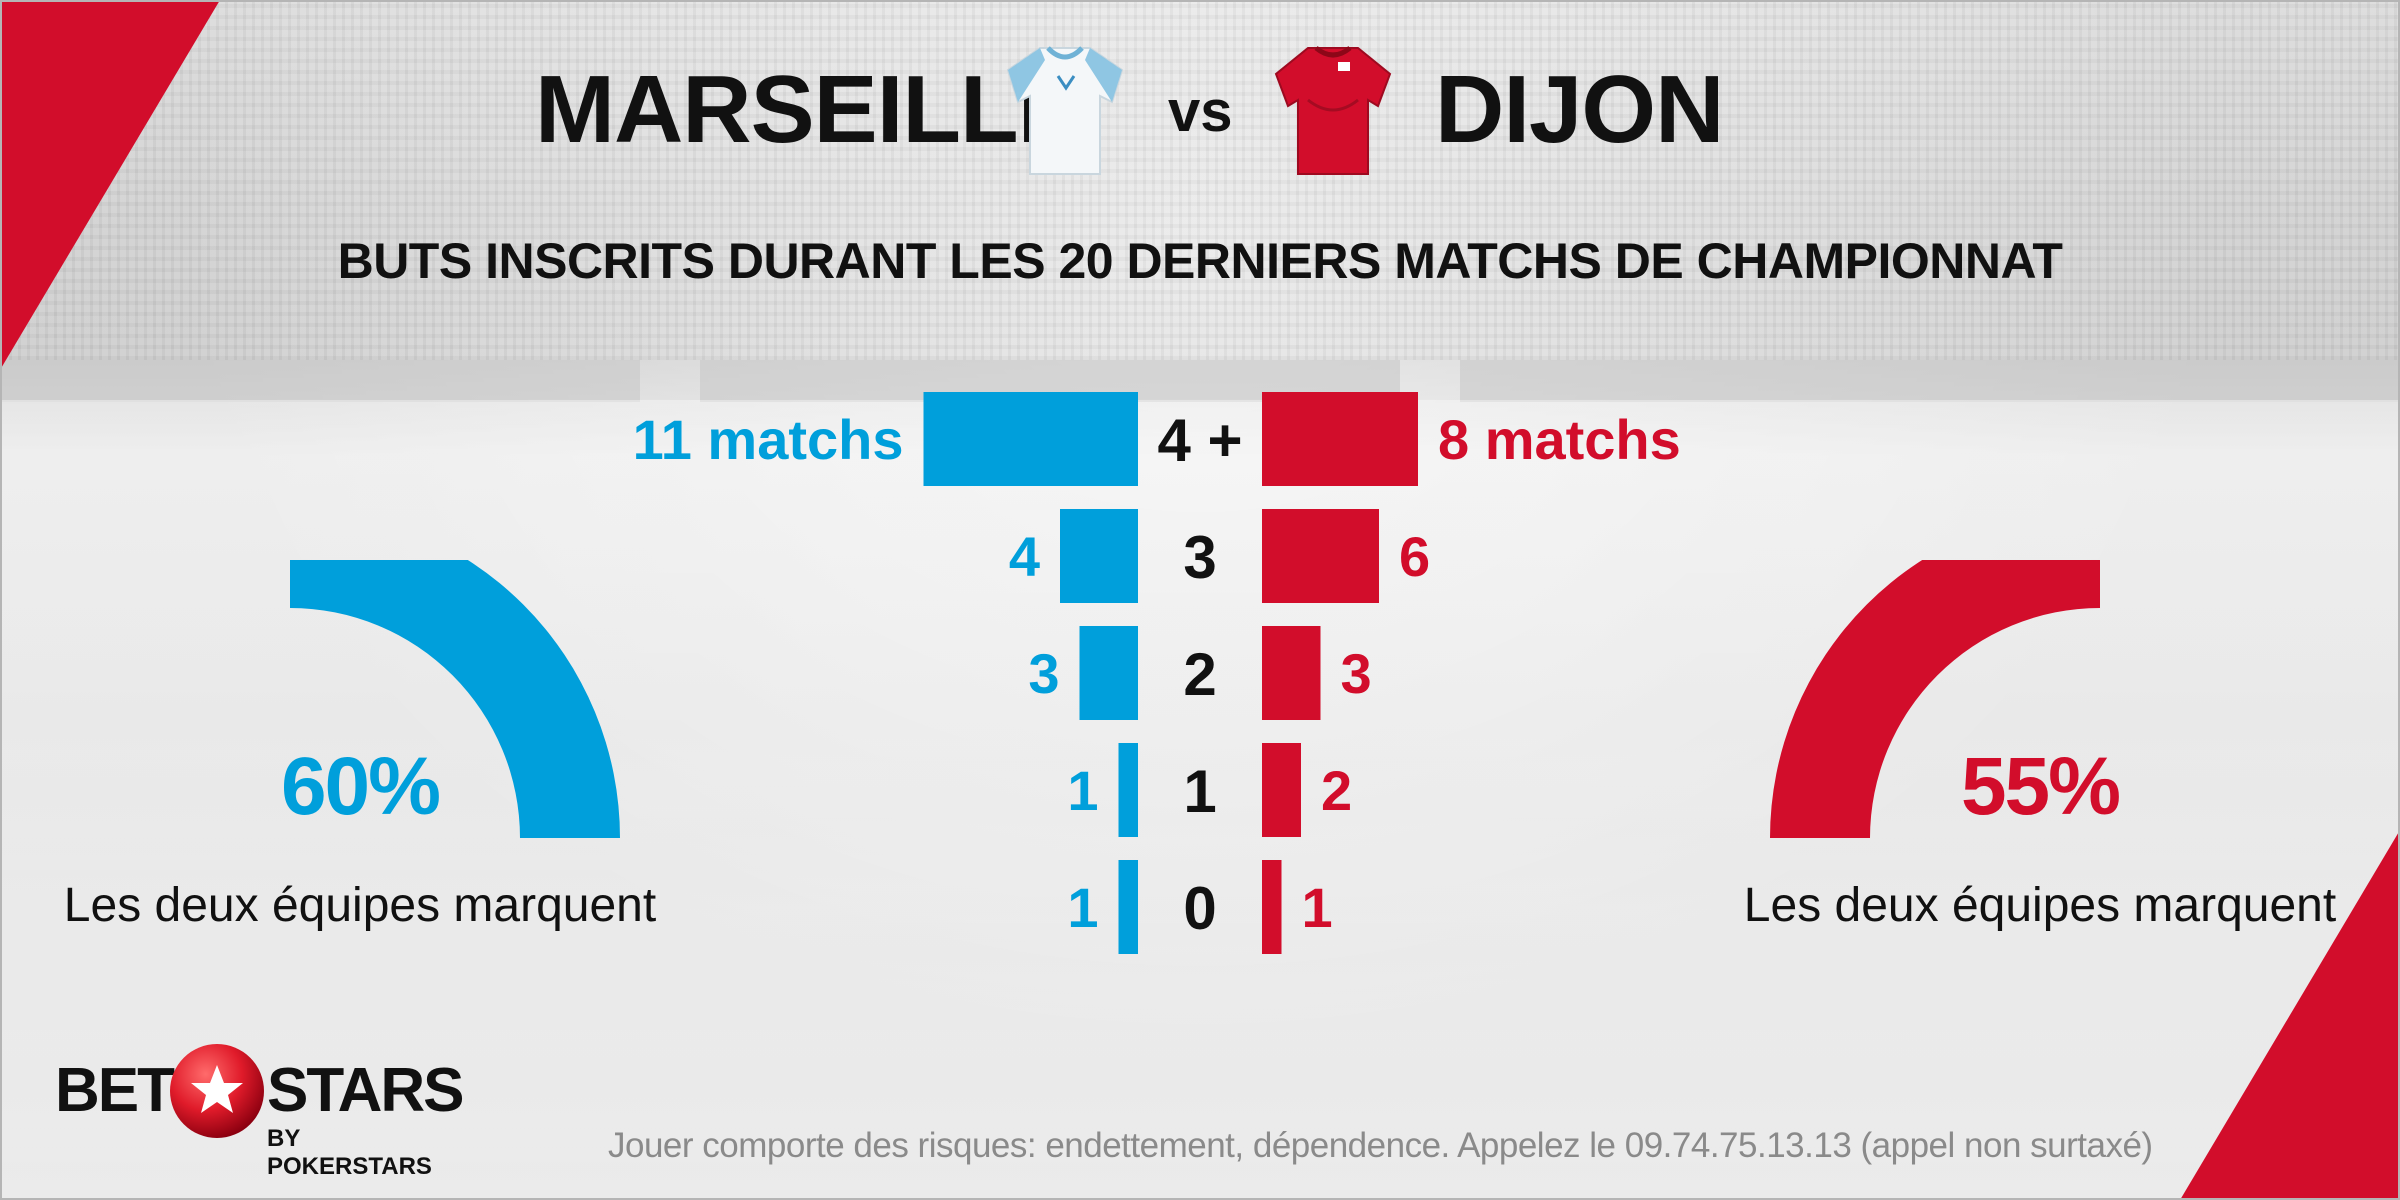 Image resolution: width=2400 pixels, height=1200 pixels. Describe the element at coordinates (115, 1090) in the screenshot. I see `logo-text-bet: BET` at that location.